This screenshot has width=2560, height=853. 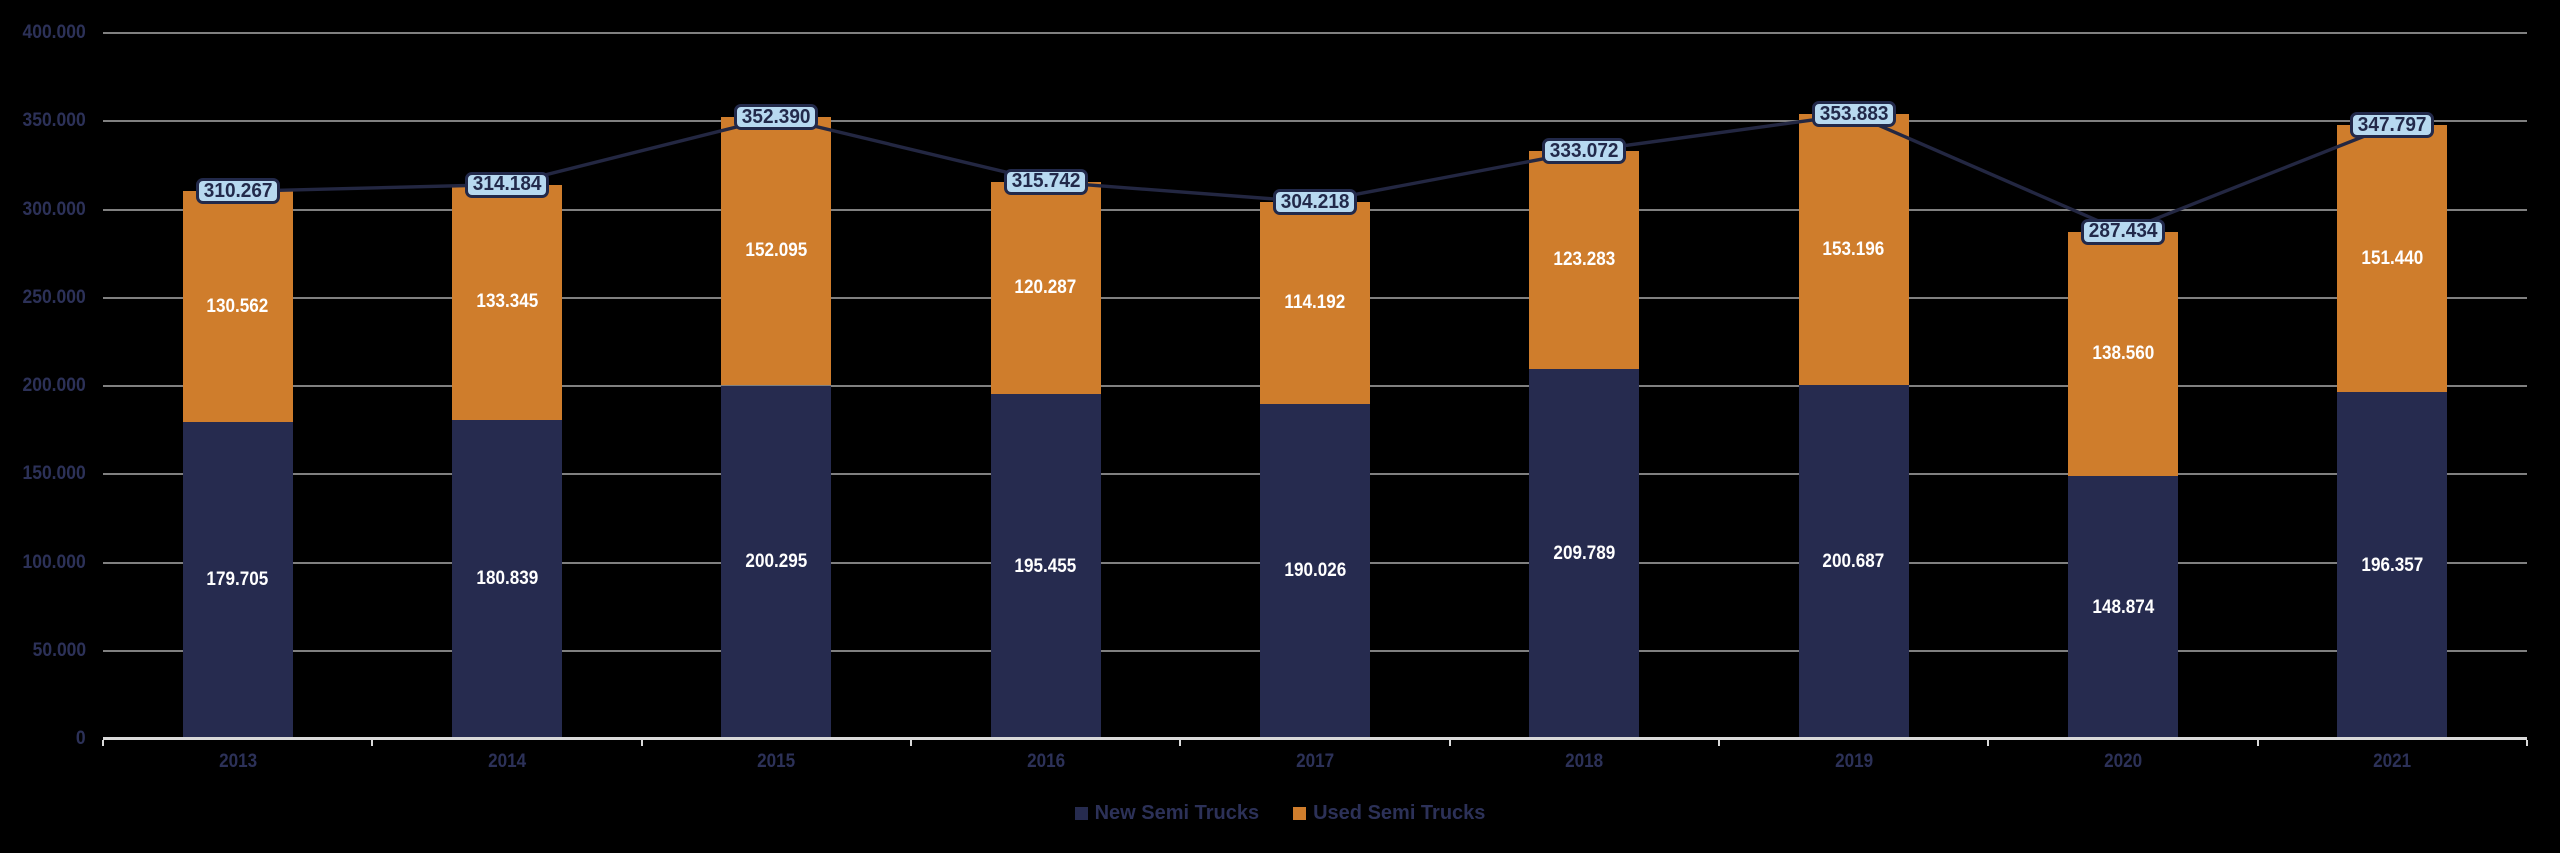 What do you see at coordinates (1315, 738) in the screenshot?
I see `x-axis-line` at bounding box center [1315, 738].